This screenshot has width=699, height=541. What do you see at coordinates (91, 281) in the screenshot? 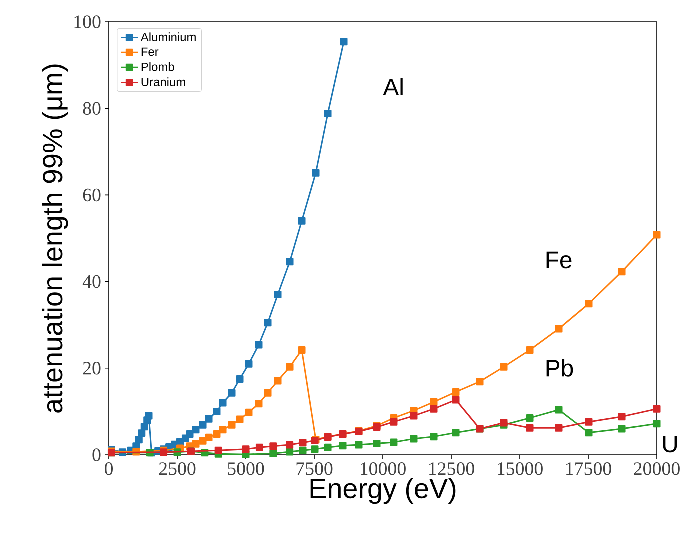
I see `y-tick-label: 40` at bounding box center [91, 281].